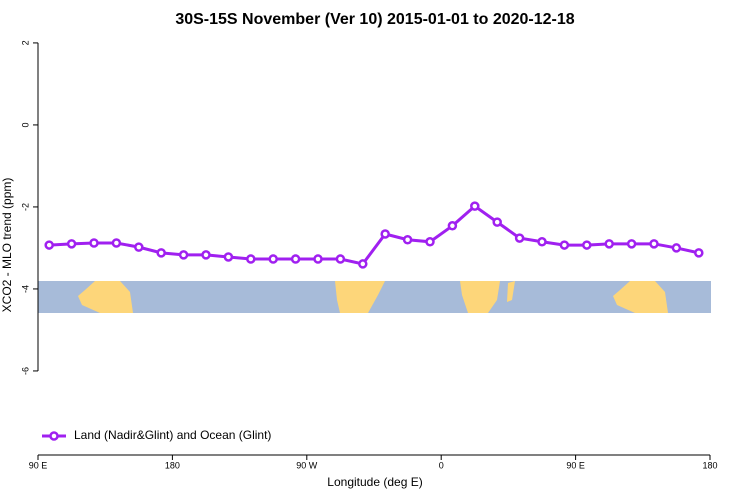 Image resolution: width=750 pixels, height=500 pixels. What do you see at coordinates (307, 465) in the screenshot?
I see `x-tick-label: 90 W` at bounding box center [307, 465].